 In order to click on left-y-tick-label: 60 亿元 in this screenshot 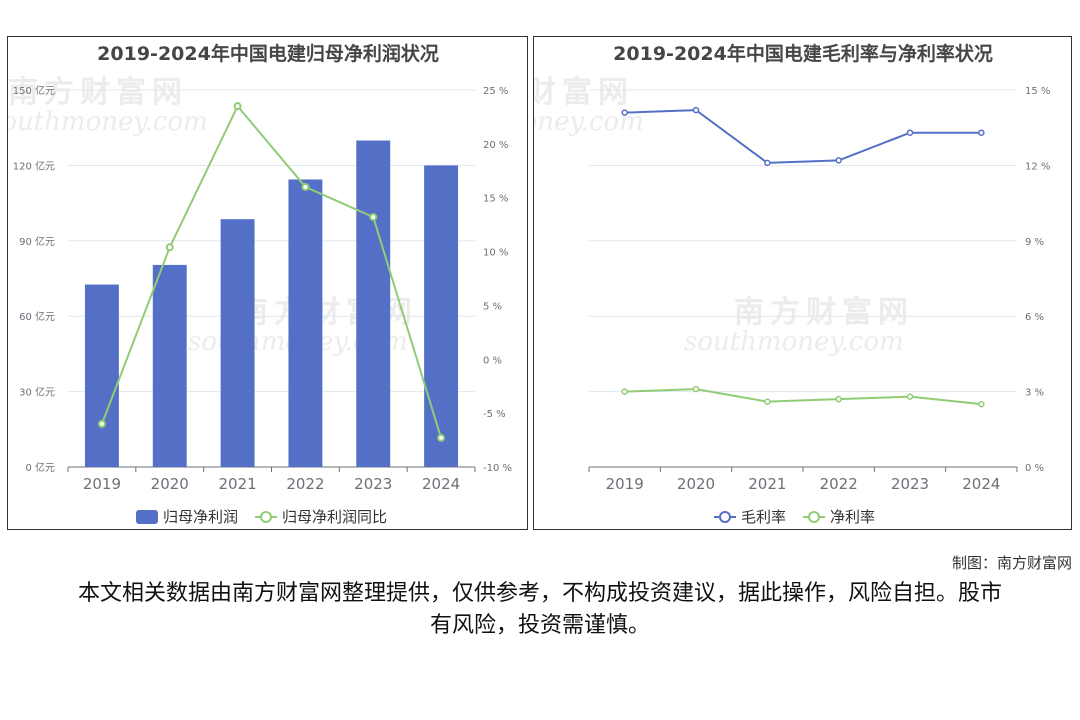, I will do `click(37, 316)`.